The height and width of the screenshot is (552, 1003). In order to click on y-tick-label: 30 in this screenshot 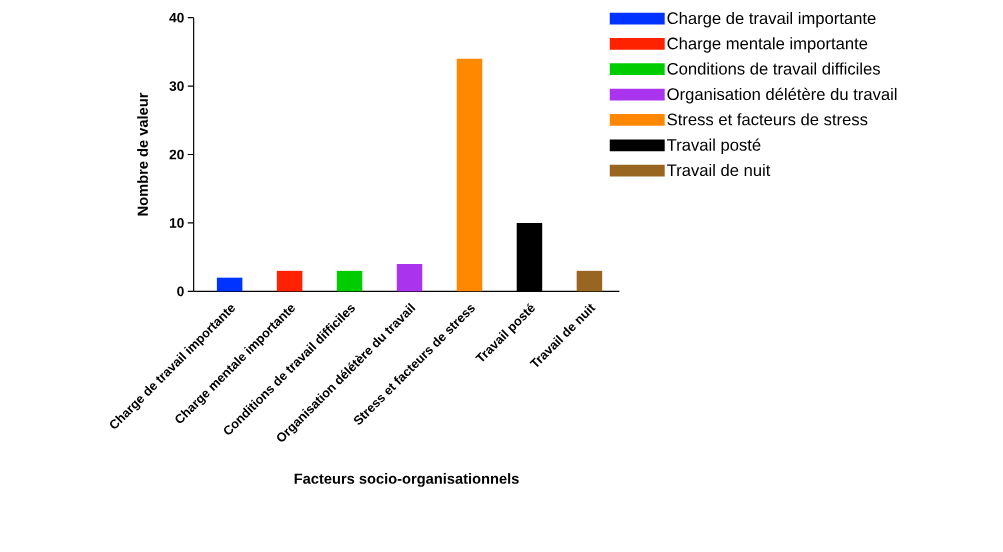, I will do `click(176, 86)`.